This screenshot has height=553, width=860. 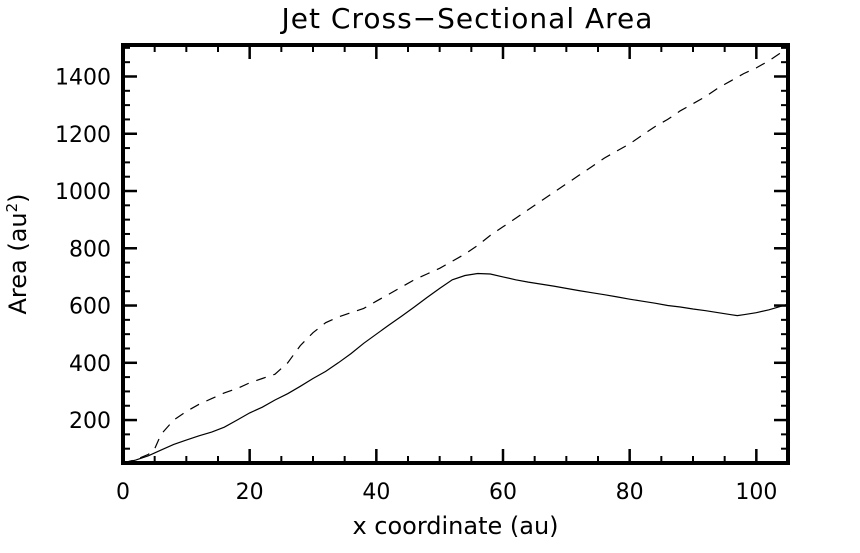 What do you see at coordinates (503, 492) in the screenshot?
I see `x-tick-label: 60` at bounding box center [503, 492].